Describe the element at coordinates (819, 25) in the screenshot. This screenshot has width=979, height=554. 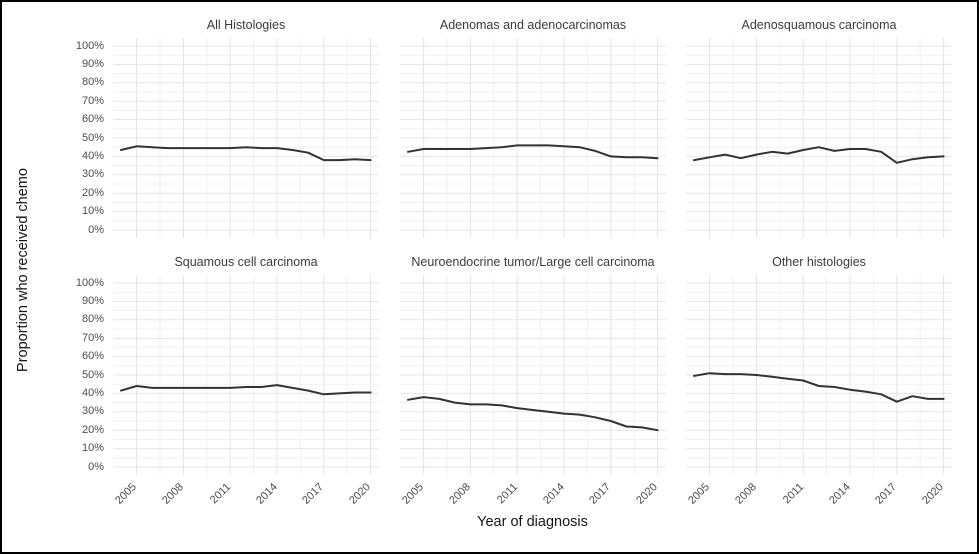
I see `panel-title: Adenosquamous carcinoma` at that location.